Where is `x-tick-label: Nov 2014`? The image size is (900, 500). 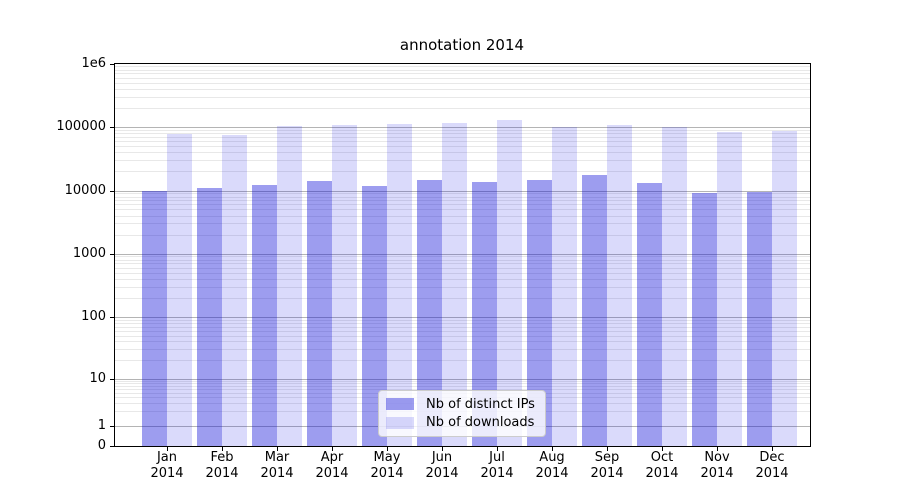 x-tick-label: Nov 2014 is located at coordinates (717, 465).